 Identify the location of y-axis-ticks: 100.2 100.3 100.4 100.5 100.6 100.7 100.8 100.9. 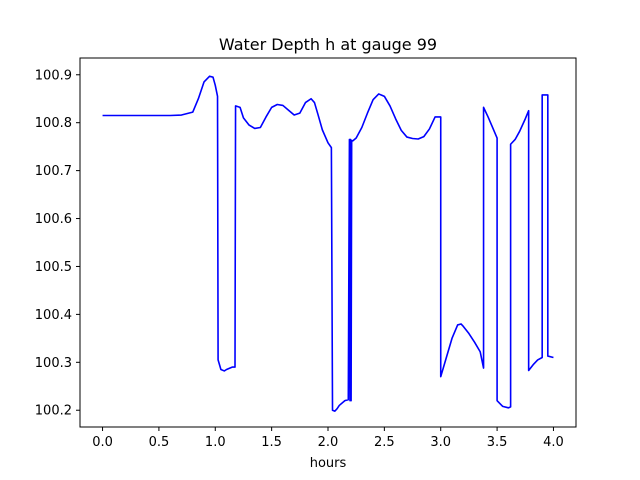
(57, 243).